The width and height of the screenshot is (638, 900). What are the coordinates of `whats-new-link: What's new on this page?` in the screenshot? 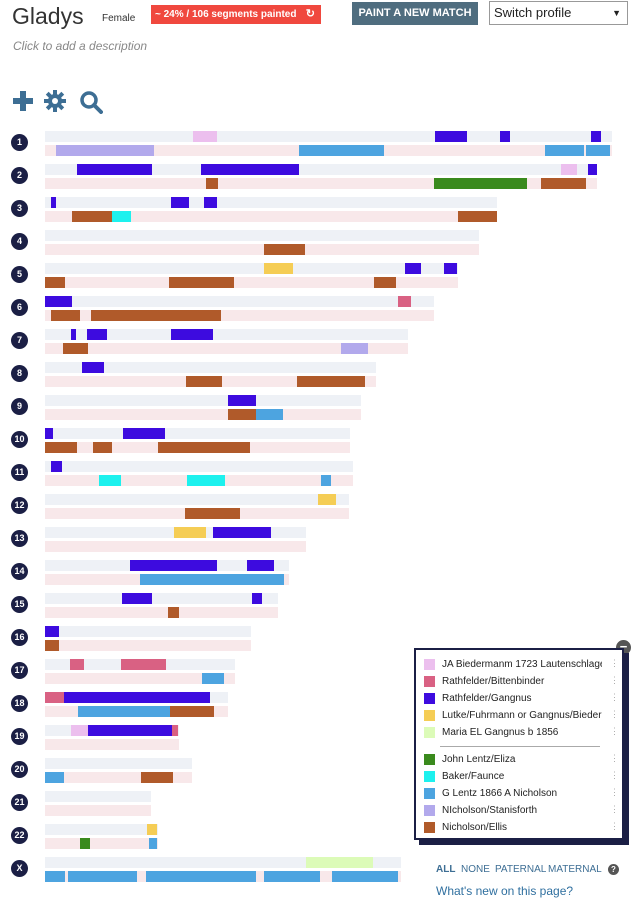 It's located at (505, 891).